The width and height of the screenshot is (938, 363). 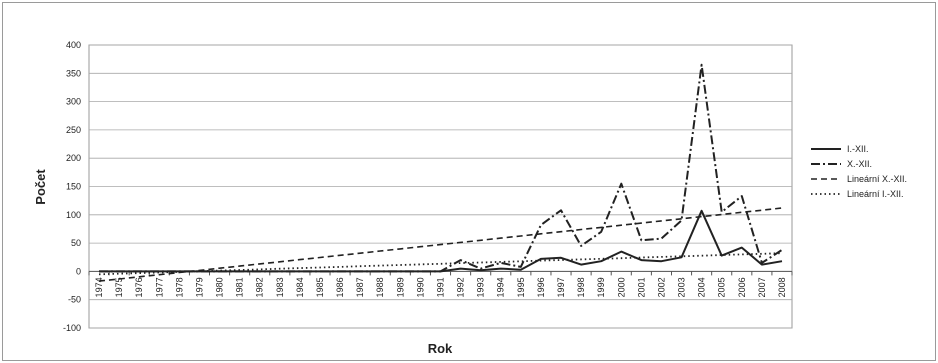 What do you see at coordinates (742, 287) in the screenshot?
I see `x-tick-label: 2006` at bounding box center [742, 287].